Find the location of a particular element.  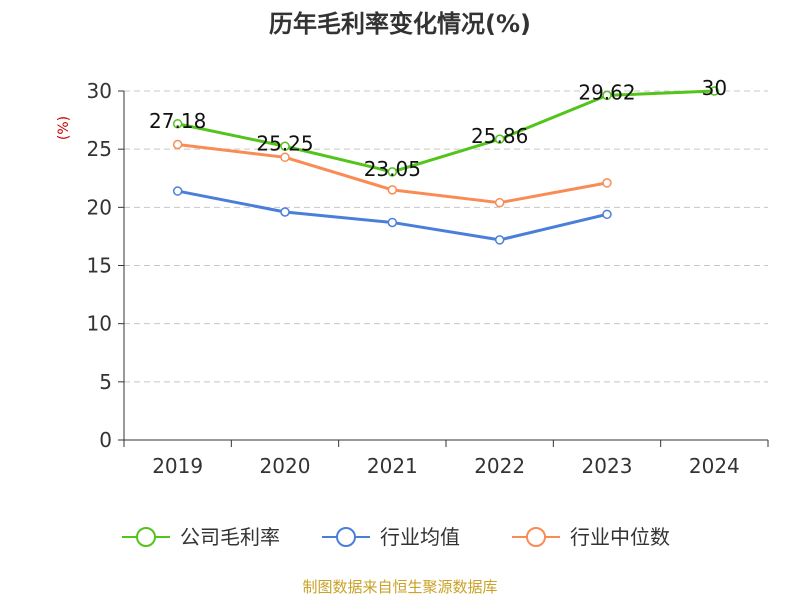

data-label: 25.86 is located at coordinates (499, 136).